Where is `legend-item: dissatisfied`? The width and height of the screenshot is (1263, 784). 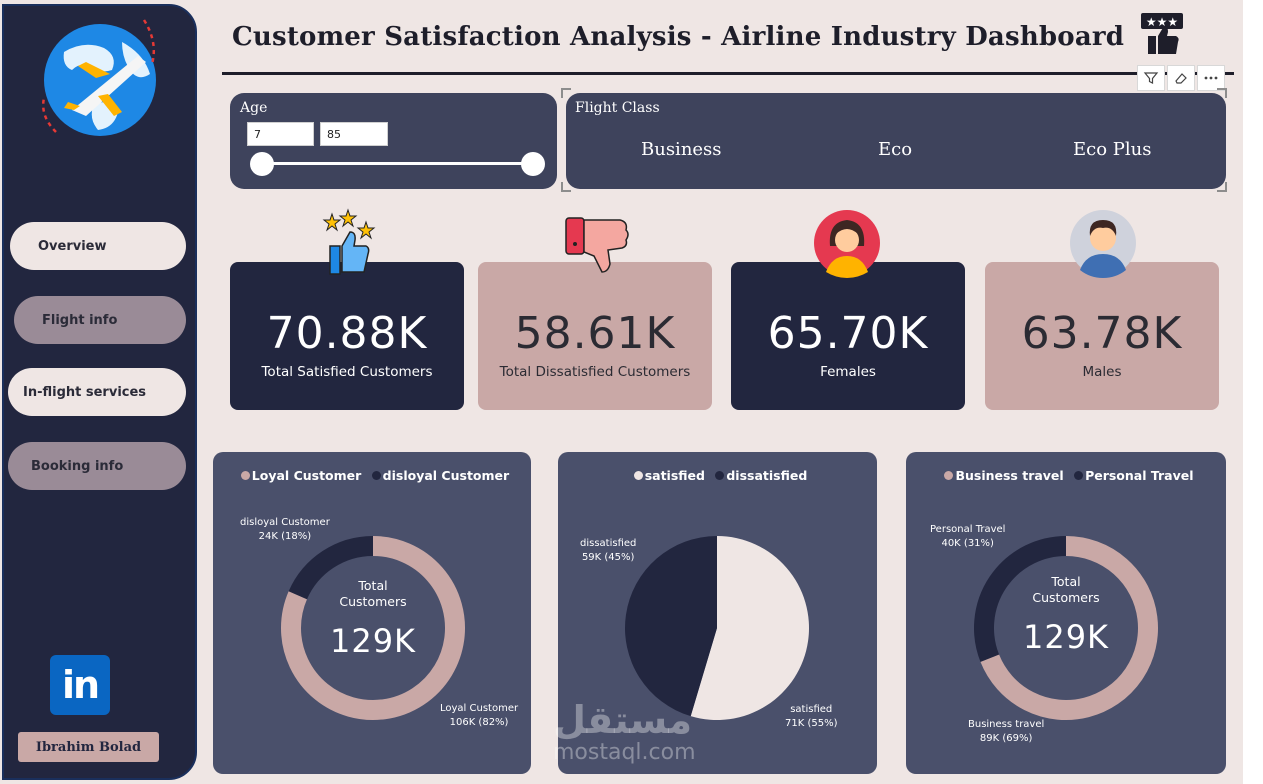
legend-item: dissatisfied is located at coordinates (767, 475).